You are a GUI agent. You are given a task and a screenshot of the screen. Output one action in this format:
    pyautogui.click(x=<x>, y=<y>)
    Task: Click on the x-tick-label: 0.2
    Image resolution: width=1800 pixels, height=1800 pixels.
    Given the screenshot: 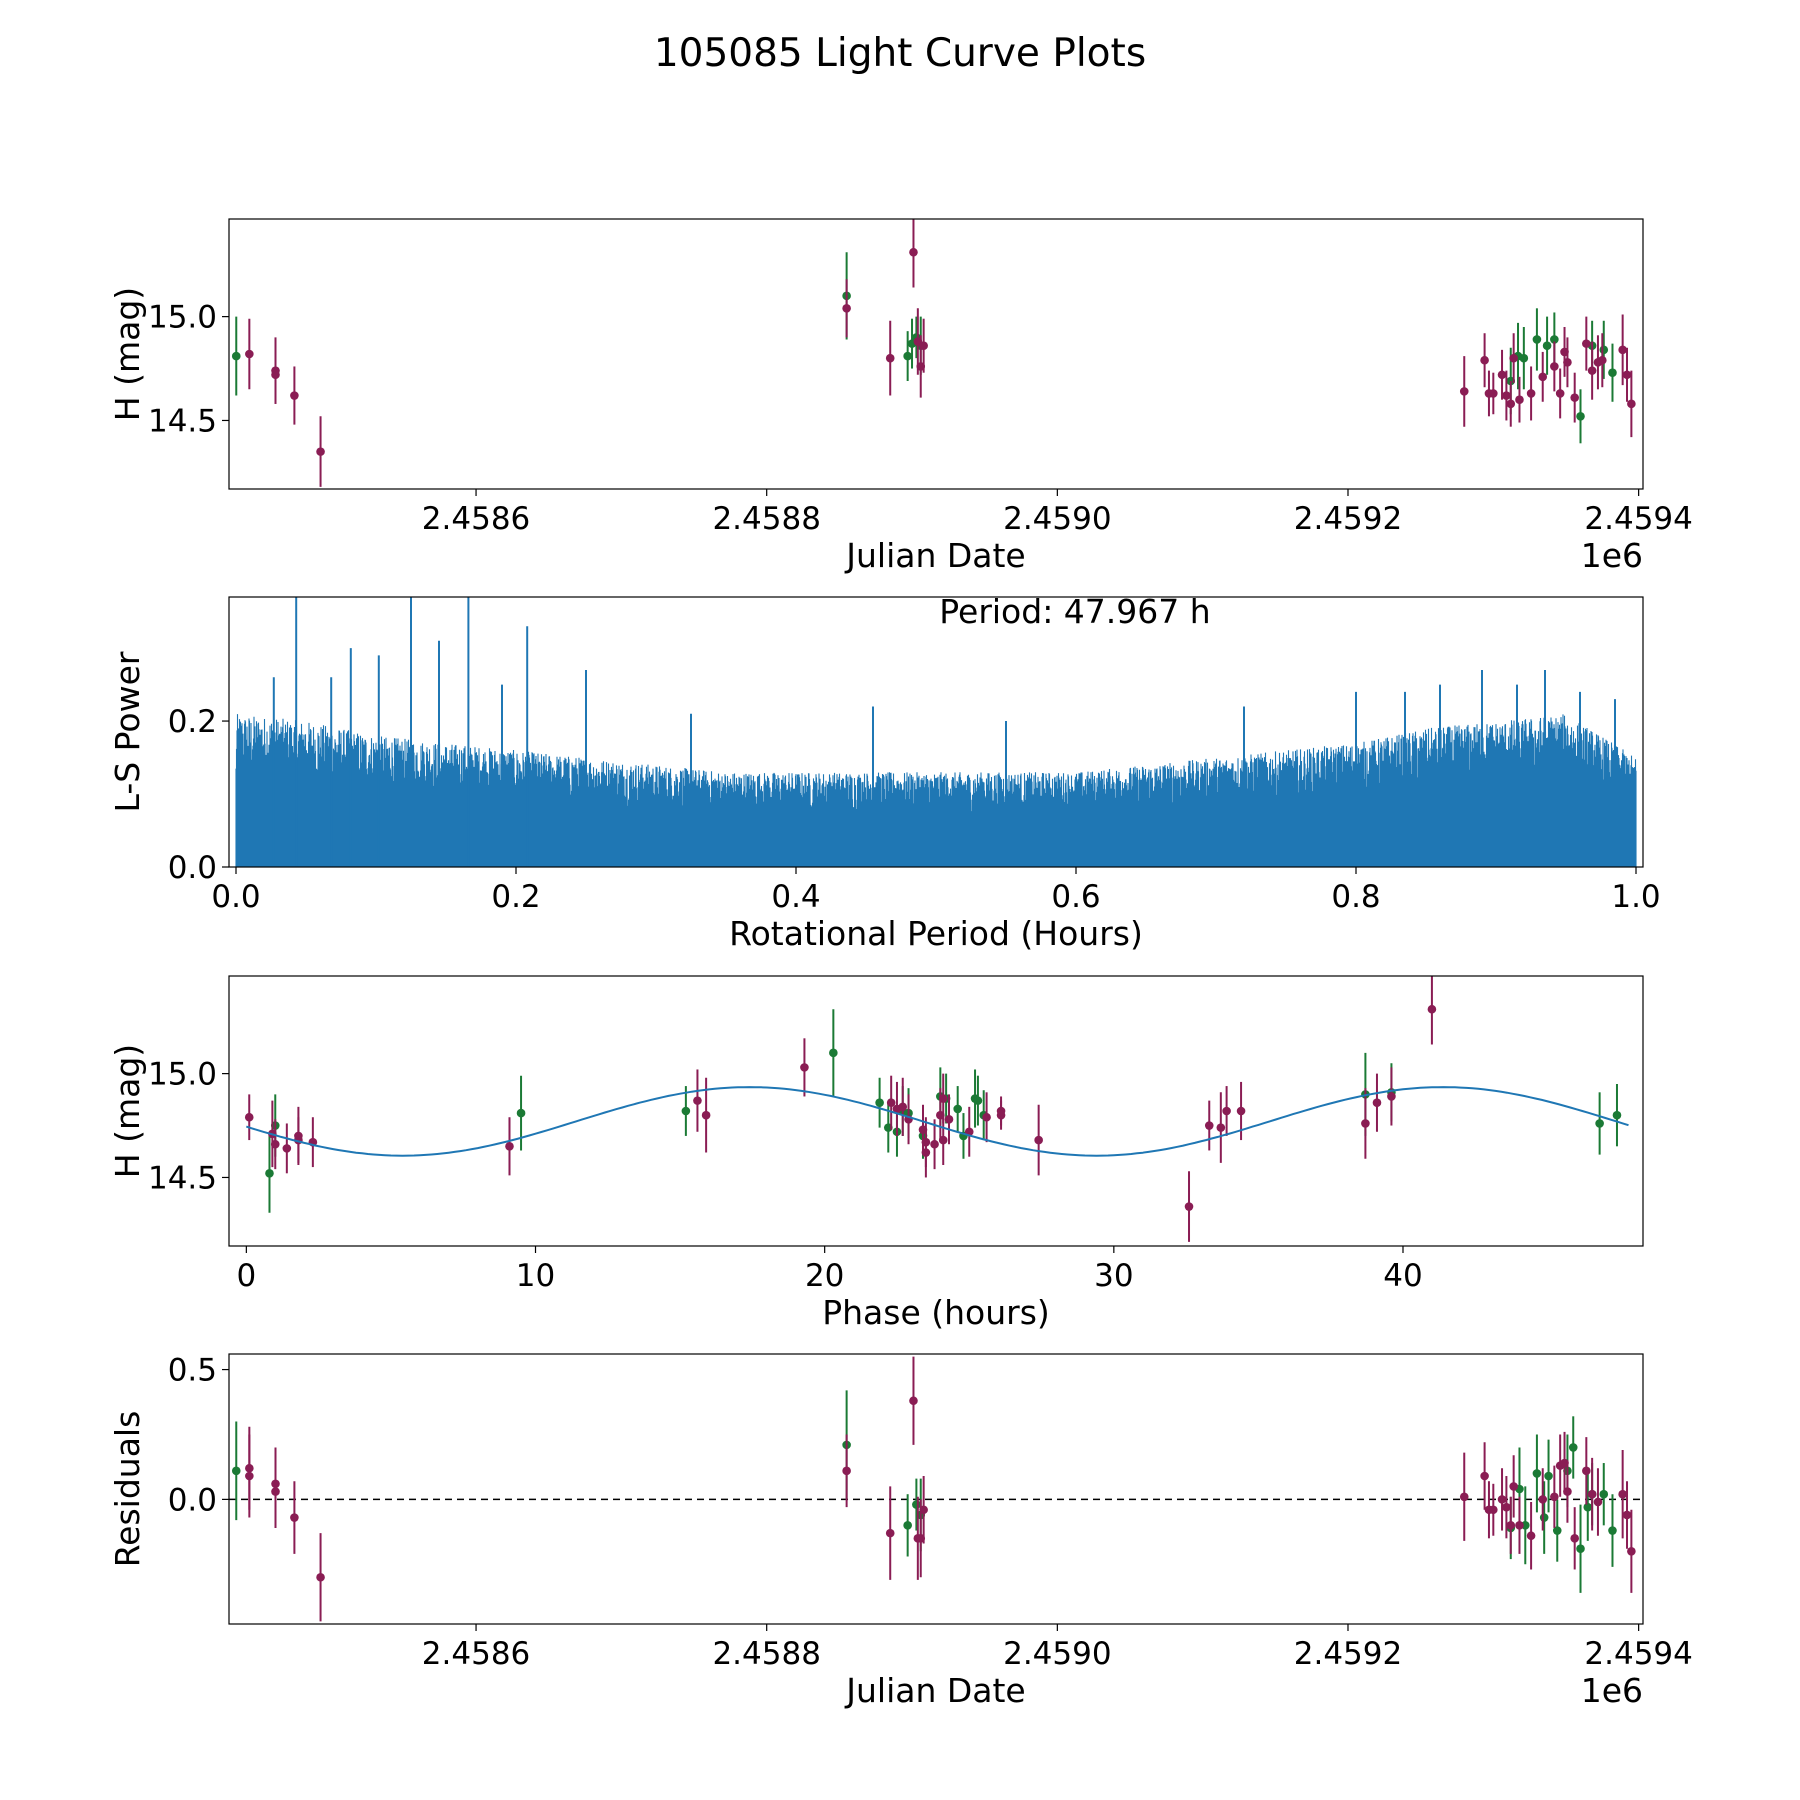 What is the action you would take?
    pyautogui.click(x=515, y=897)
    